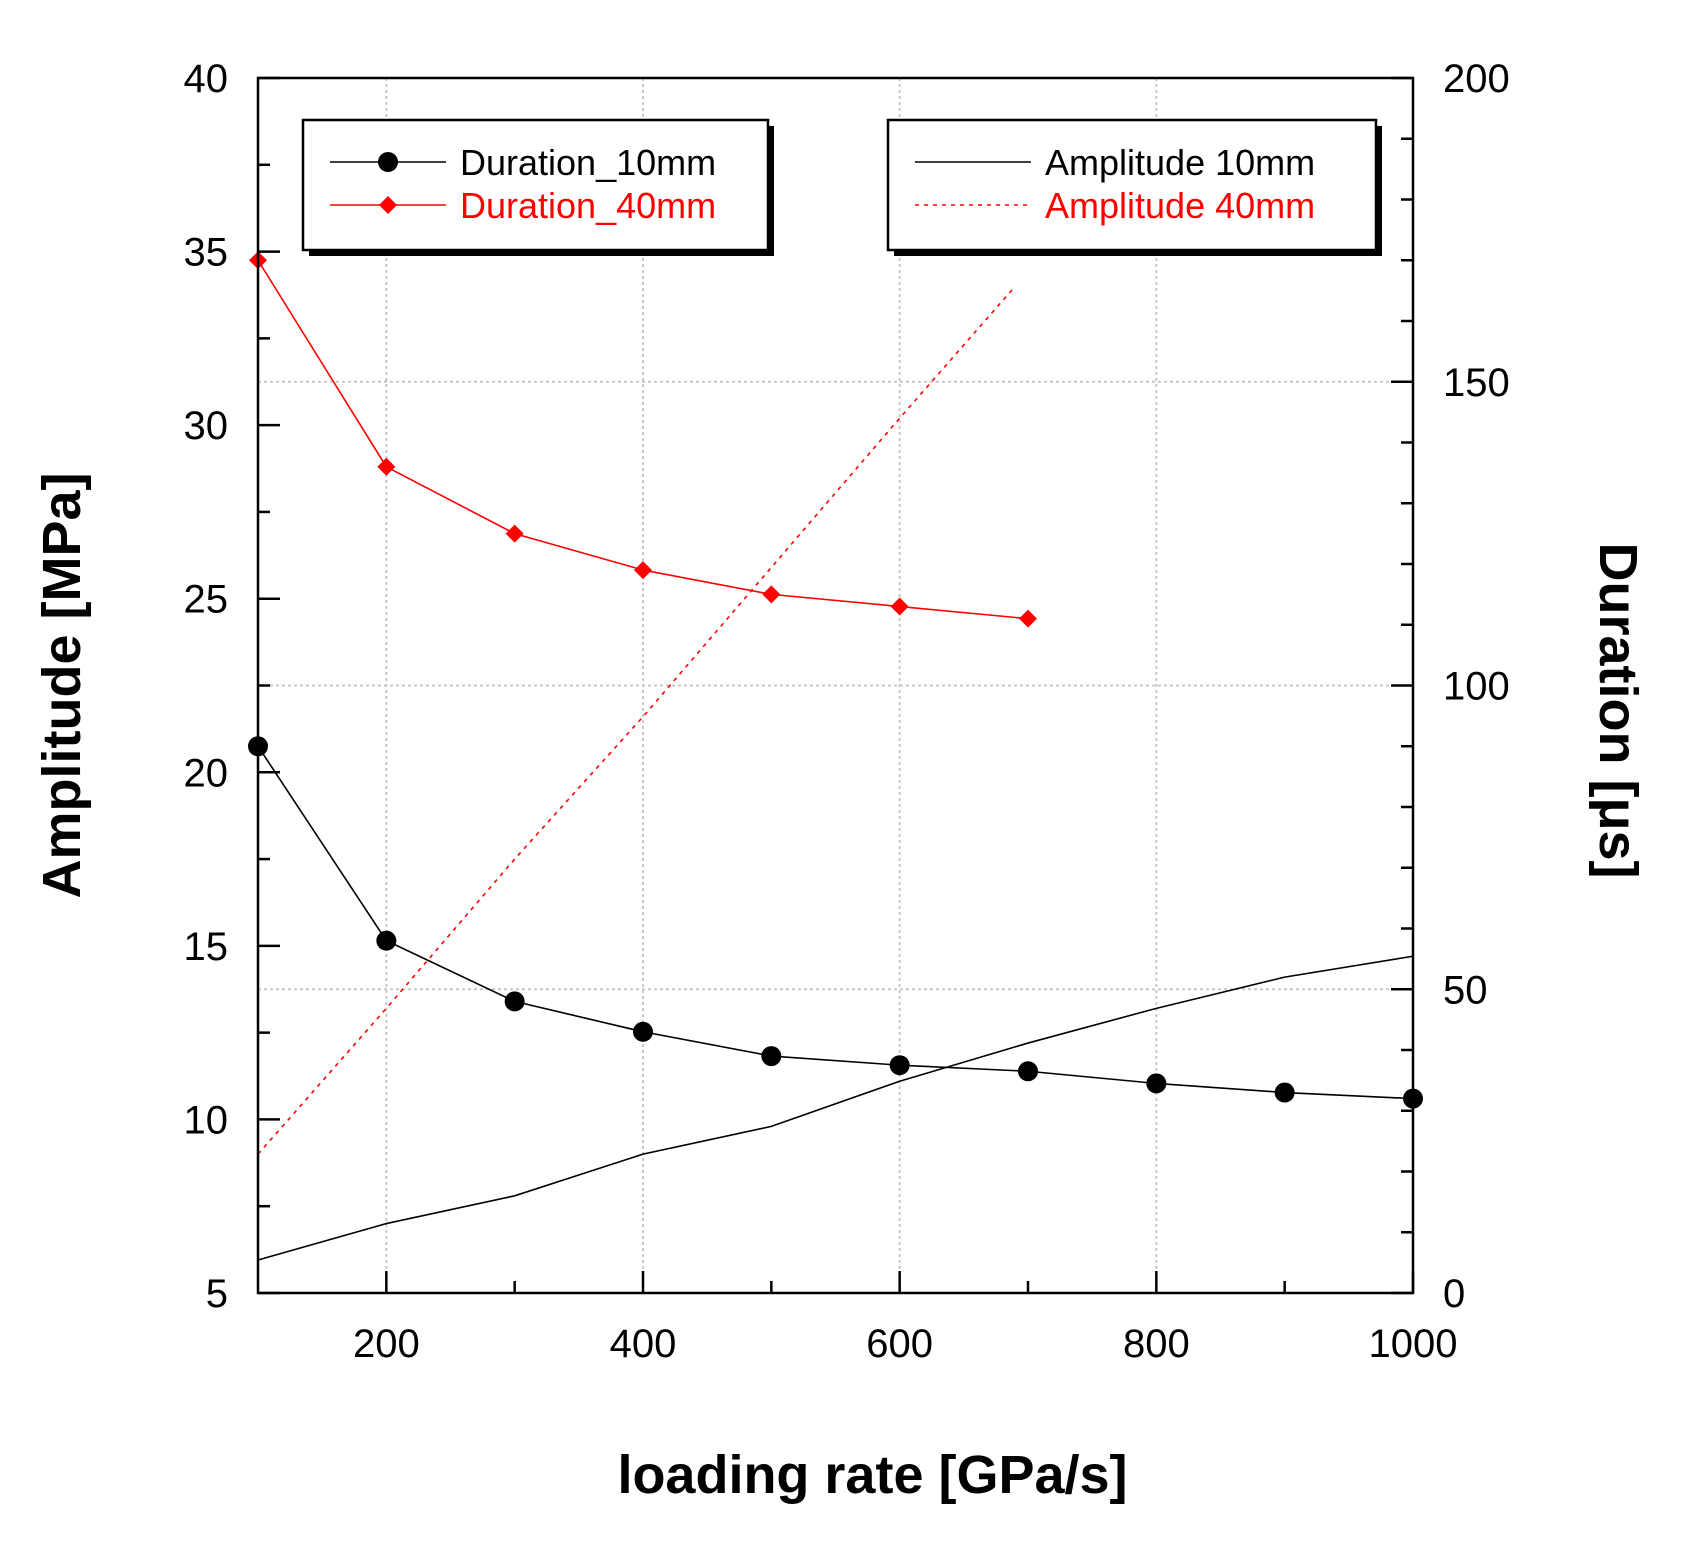 The width and height of the screenshot is (1686, 1547). I want to click on x-tick-label: 200, so click(386, 1344).